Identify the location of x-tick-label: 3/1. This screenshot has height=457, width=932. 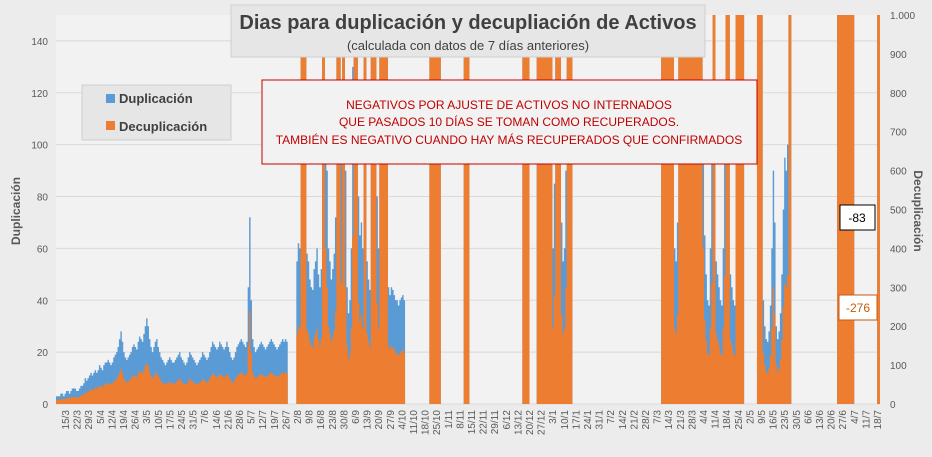
(553, 417).